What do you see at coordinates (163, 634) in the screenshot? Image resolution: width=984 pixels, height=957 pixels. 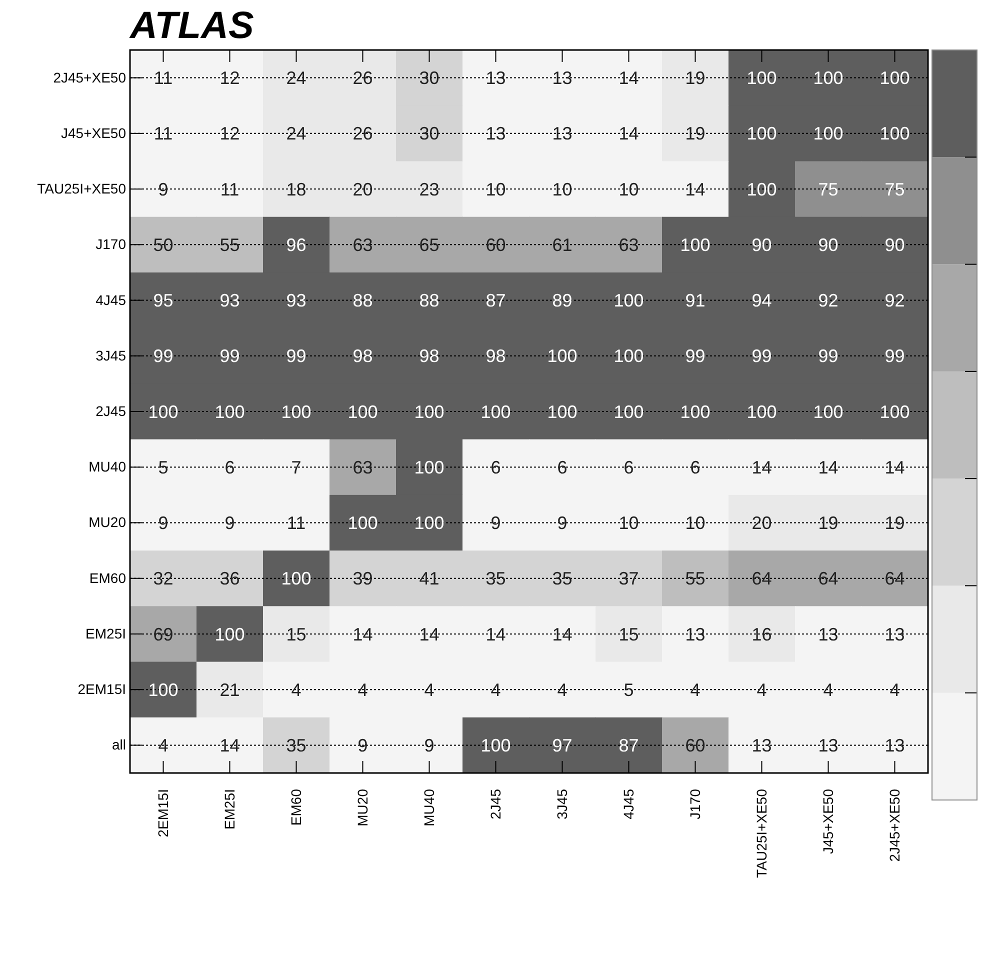 I see `data-label: 69` at bounding box center [163, 634].